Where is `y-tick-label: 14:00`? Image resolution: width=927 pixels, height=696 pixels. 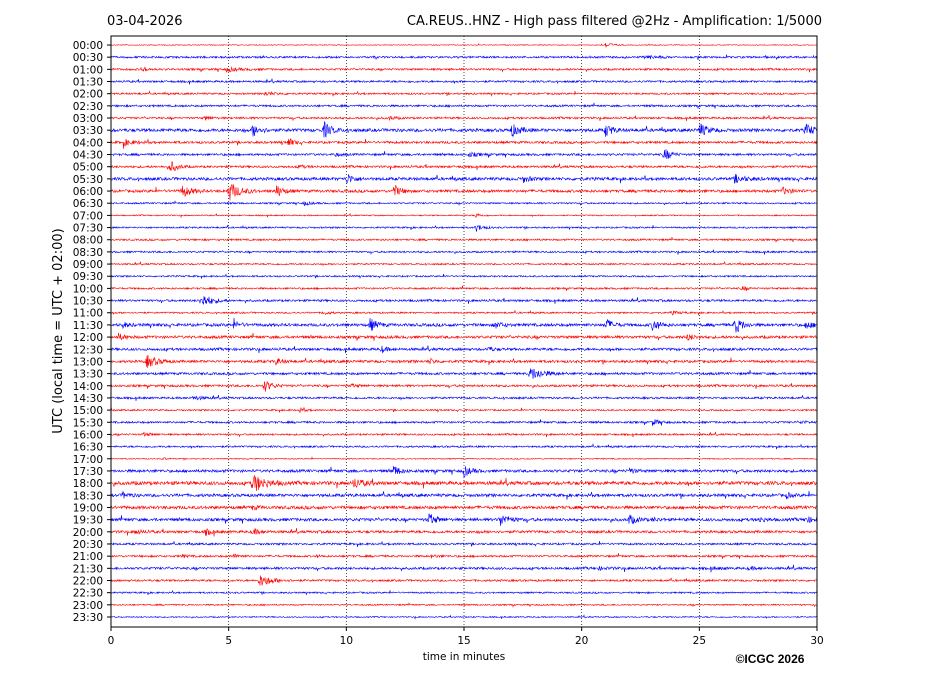
y-tick-label: 14:00 is located at coordinates (88, 387).